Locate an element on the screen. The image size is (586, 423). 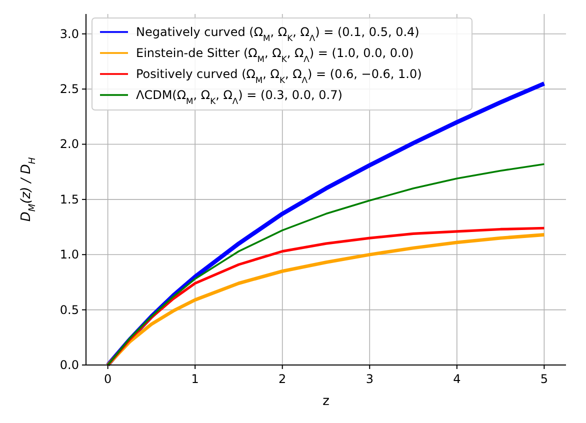
x-tick-label: 3 is located at coordinates (370, 379).